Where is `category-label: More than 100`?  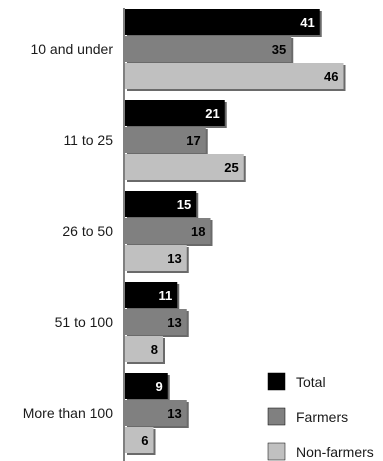
category-label: More than 100 is located at coordinates (68, 413).